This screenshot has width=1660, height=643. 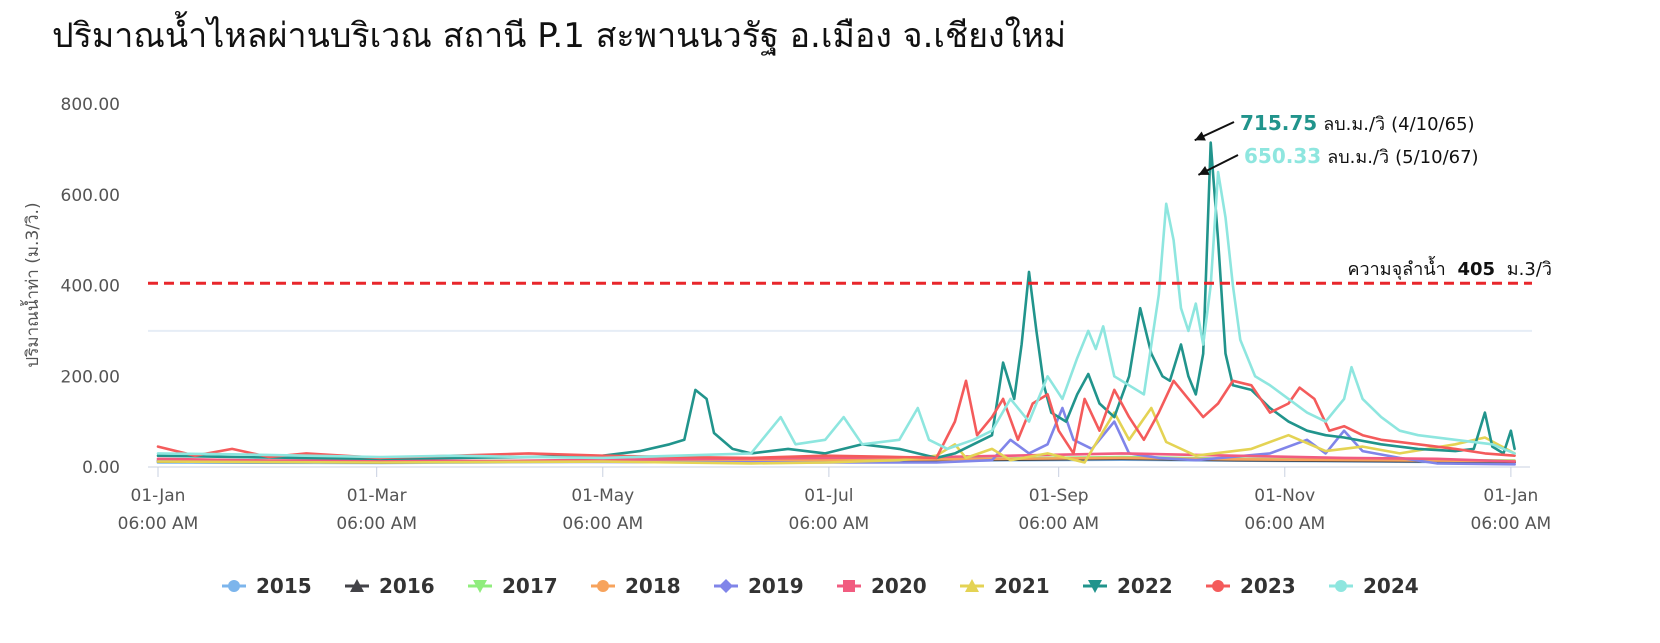 I want to click on legend-item-2022: 2022, so click(x=1128, y=586).